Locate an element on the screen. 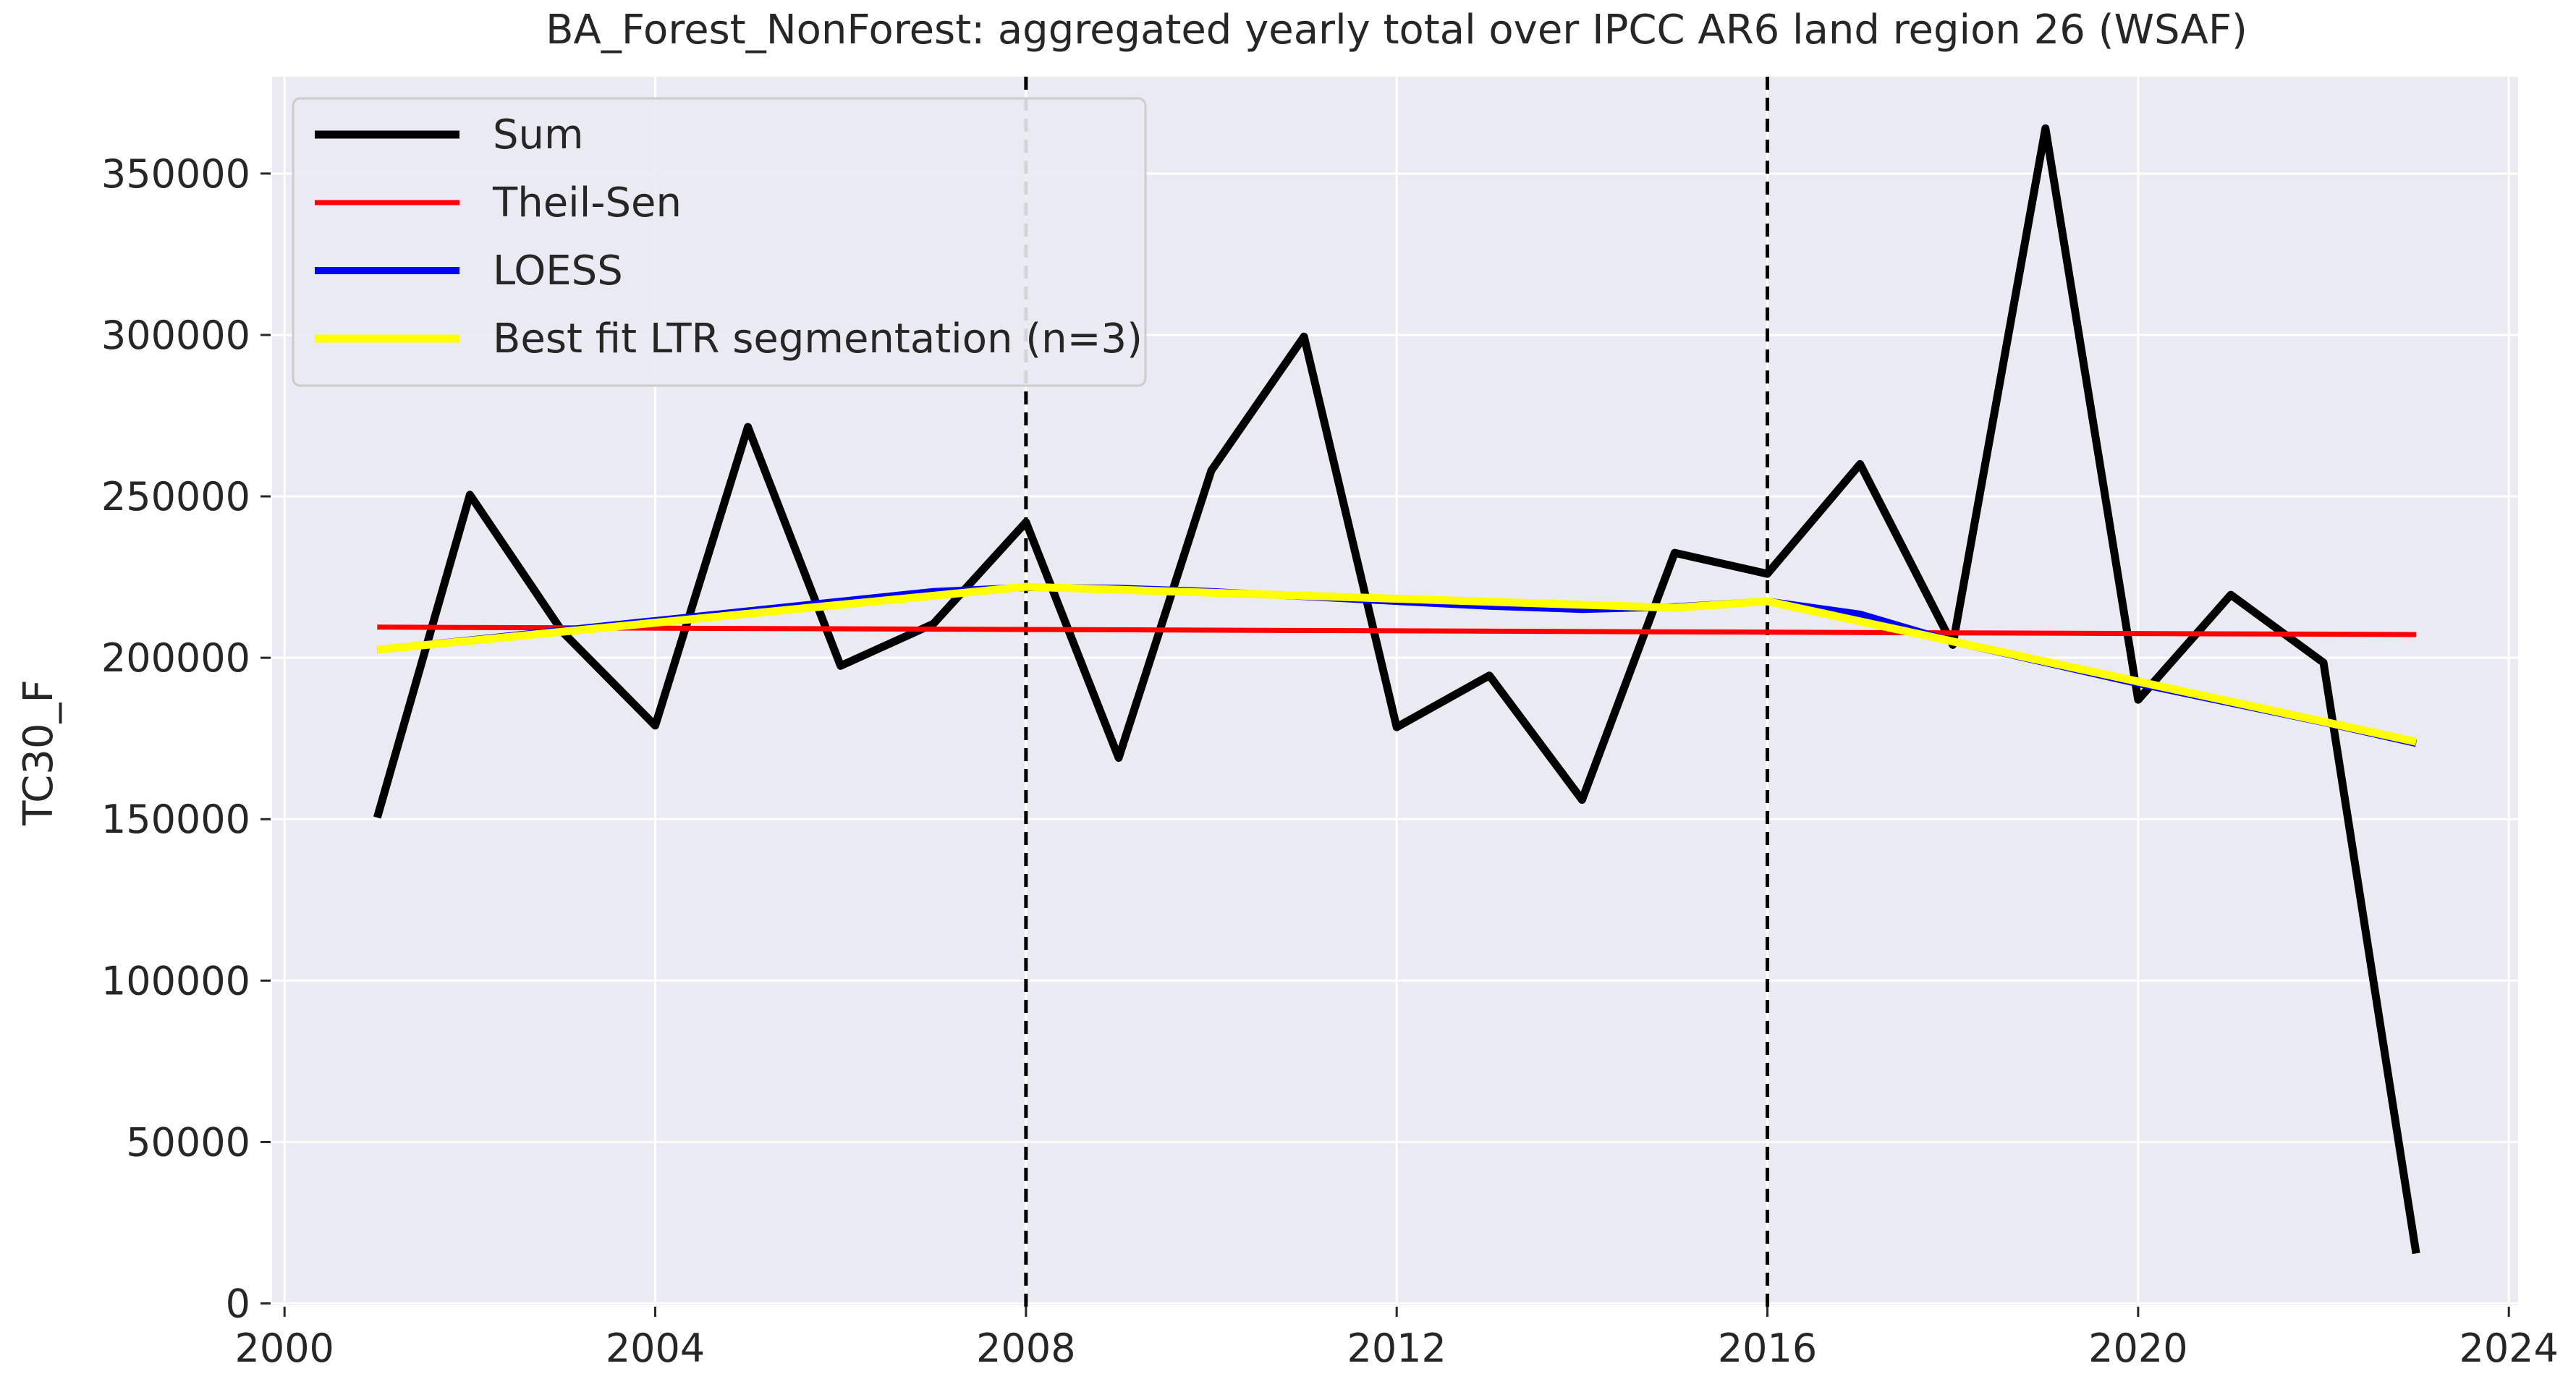  y-tick-label: 100000 is located at coordinates (175, 981).